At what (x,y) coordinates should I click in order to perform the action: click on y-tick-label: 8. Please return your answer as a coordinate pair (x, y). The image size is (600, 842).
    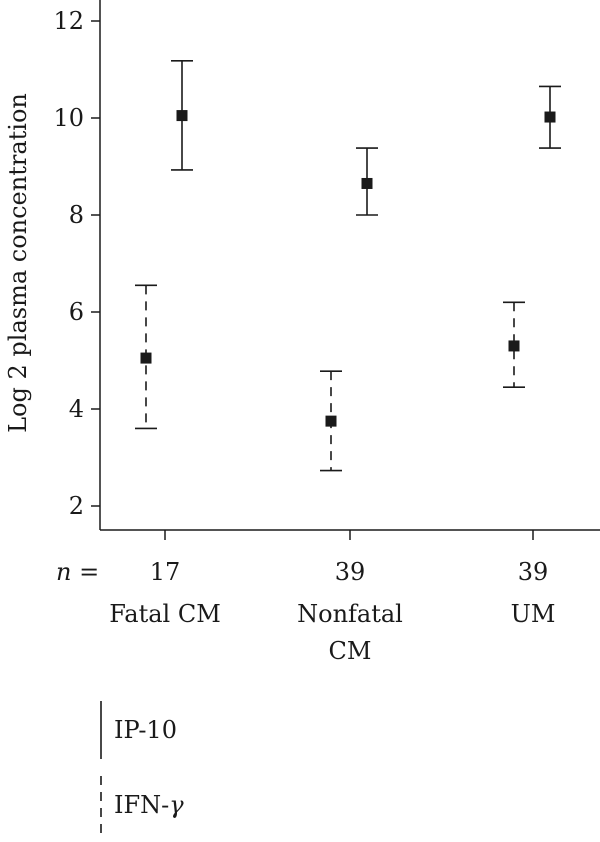
    Looking at the image, I should click on (76, 215).